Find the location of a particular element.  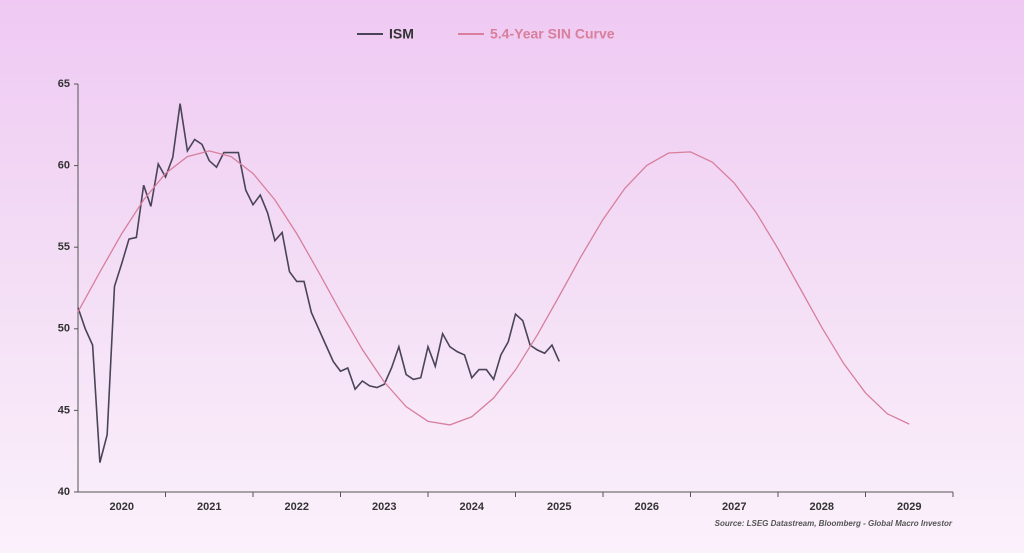

y-tick-label: 55 is located at coordinates (64, 247).